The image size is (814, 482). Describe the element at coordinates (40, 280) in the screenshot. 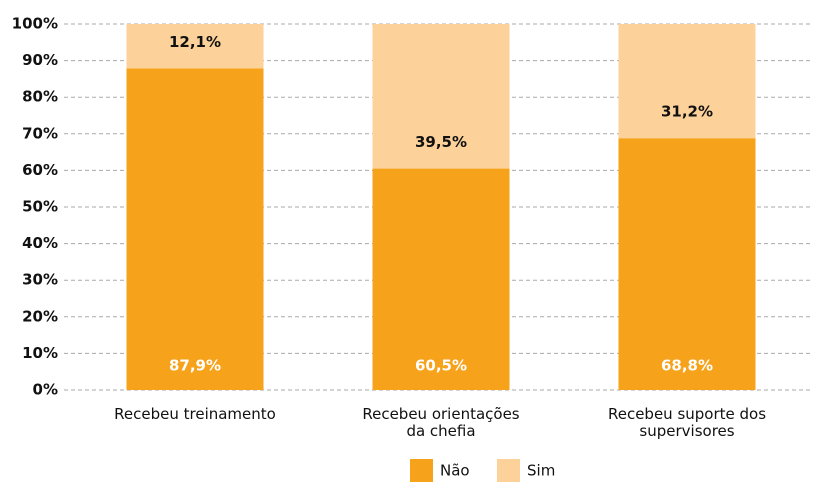

I see `y-tick-label: 30%` at that location.